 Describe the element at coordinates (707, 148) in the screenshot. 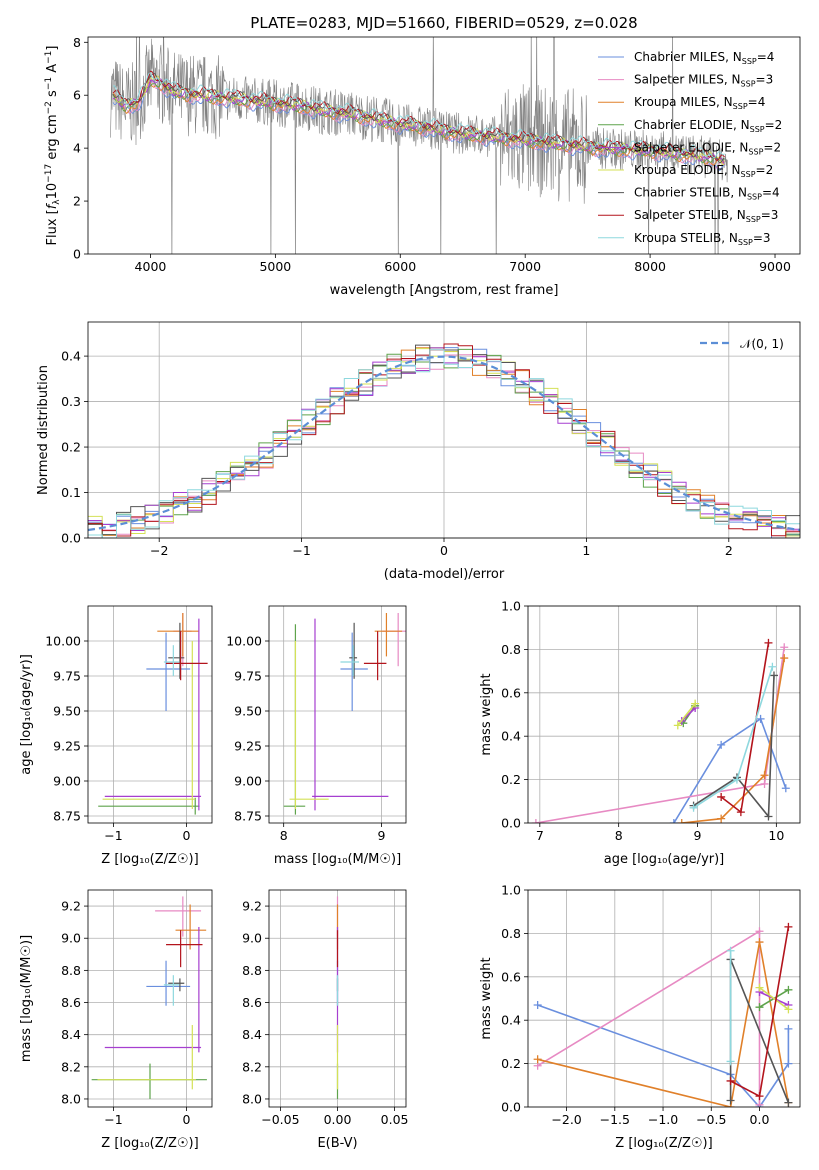

I see `legend-entry: Salpeter ELODIE, NSSP=2` at that location.